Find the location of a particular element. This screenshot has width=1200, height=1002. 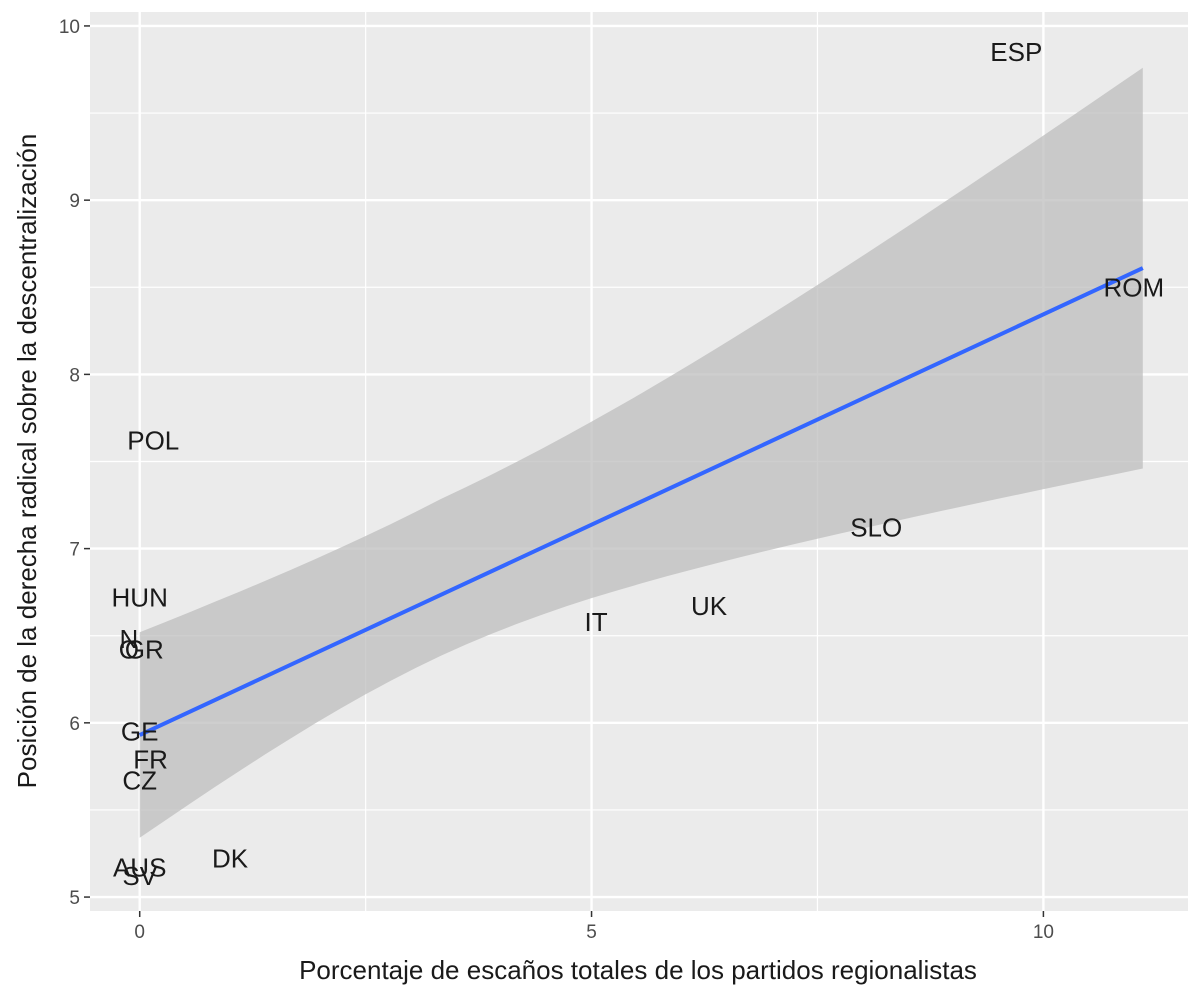

y-tick-label: 9 is located at coordinates (74, 201).